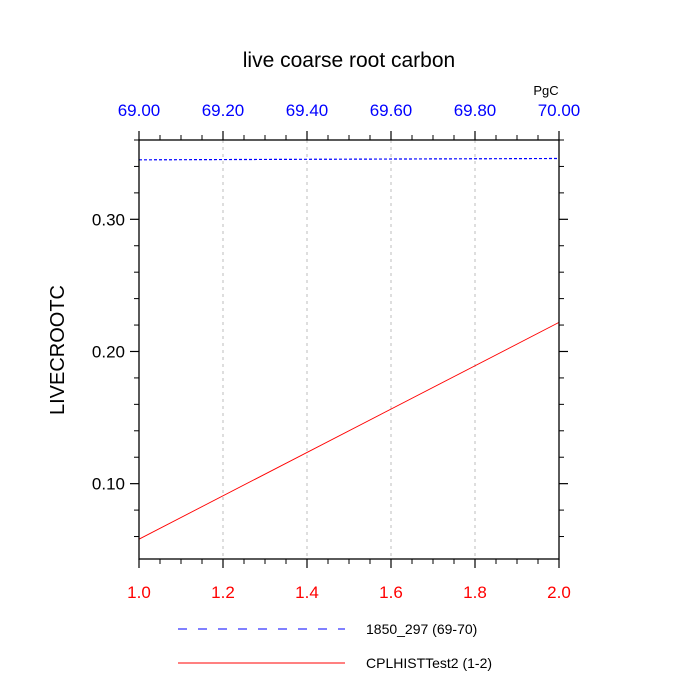 The width and height of the screenshot is (700, 700). I want to click on legend-label-0: 1850_297 (69-70), so click(421, 629).